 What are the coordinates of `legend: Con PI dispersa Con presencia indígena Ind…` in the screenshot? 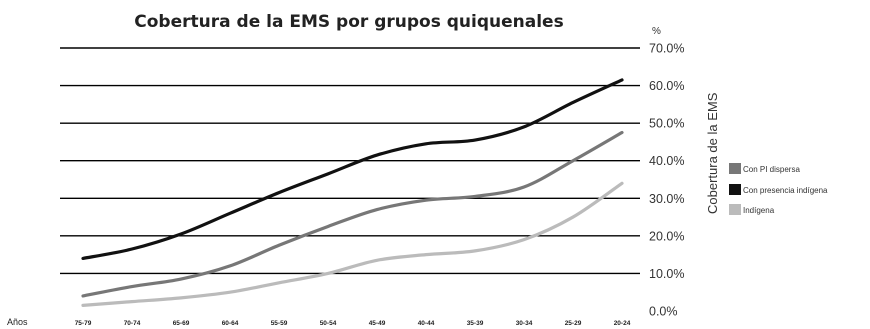 It's located at (778, 189).